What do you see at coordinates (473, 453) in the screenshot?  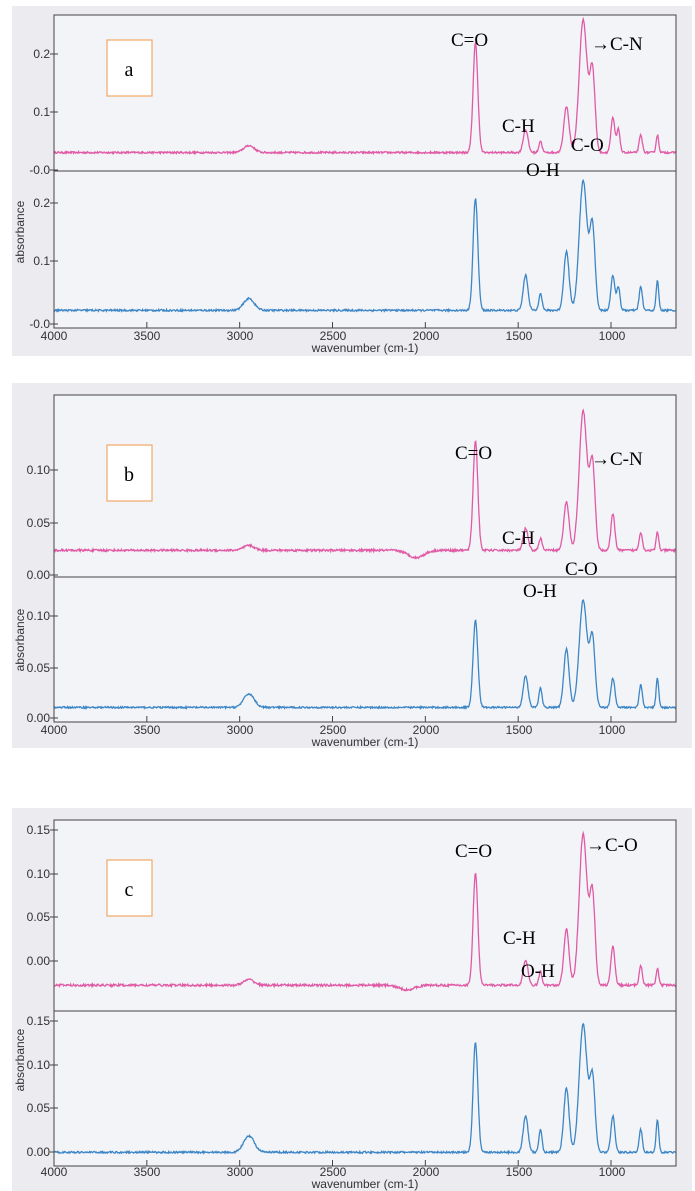 I see `panel-b-annotation-c-o-double: C=O` at bounding box center [473, 453].